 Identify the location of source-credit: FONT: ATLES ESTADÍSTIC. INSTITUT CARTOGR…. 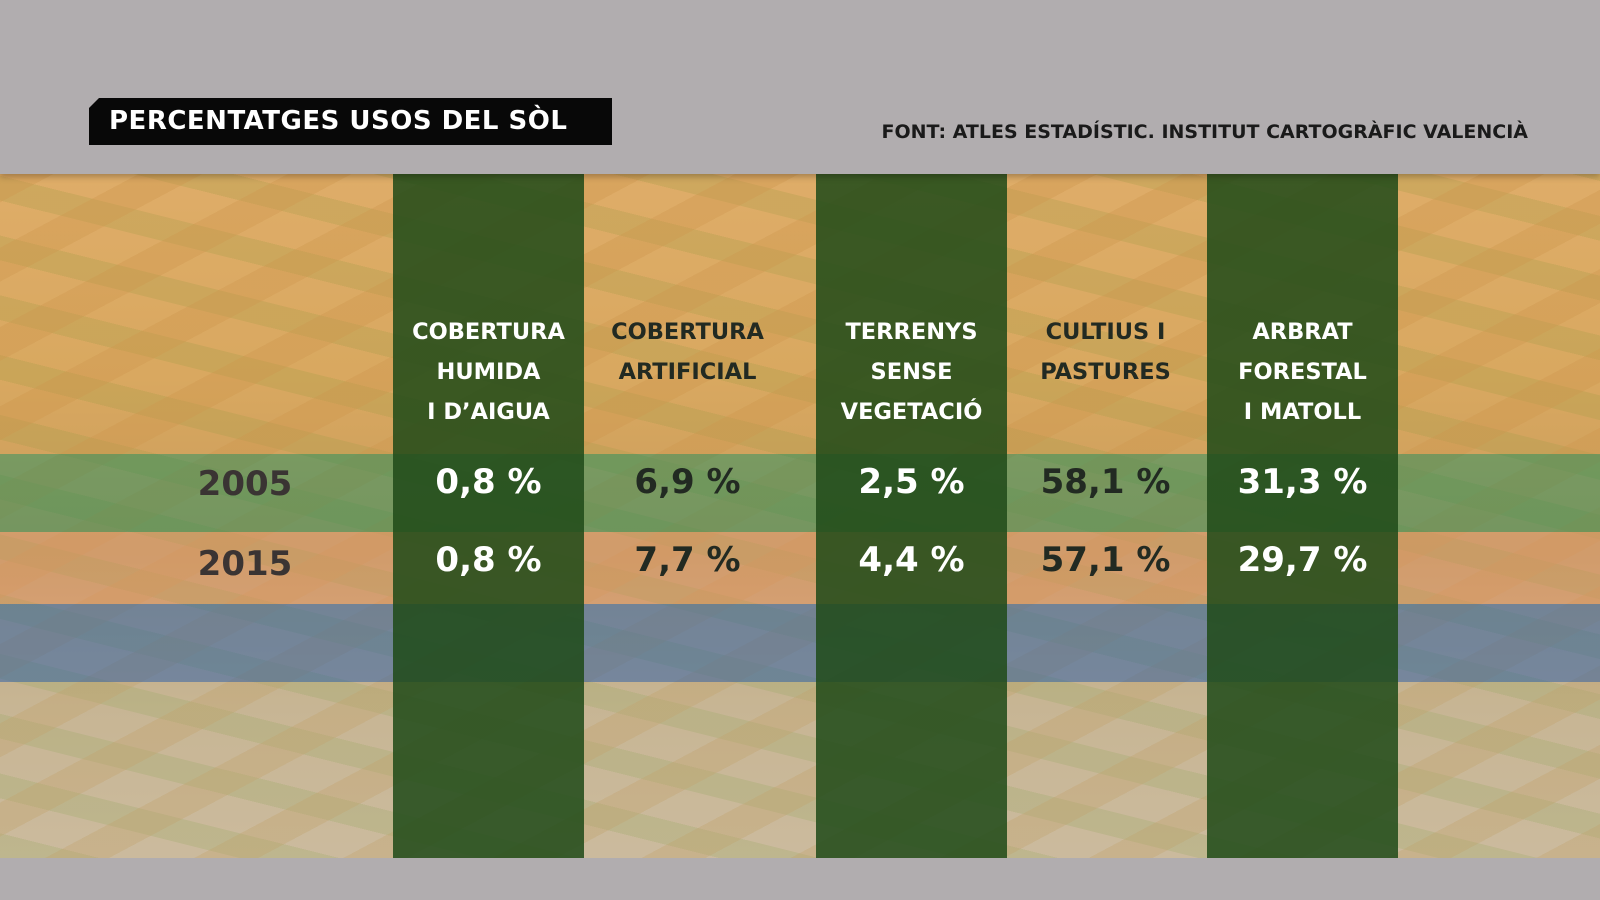
(1204, 132).